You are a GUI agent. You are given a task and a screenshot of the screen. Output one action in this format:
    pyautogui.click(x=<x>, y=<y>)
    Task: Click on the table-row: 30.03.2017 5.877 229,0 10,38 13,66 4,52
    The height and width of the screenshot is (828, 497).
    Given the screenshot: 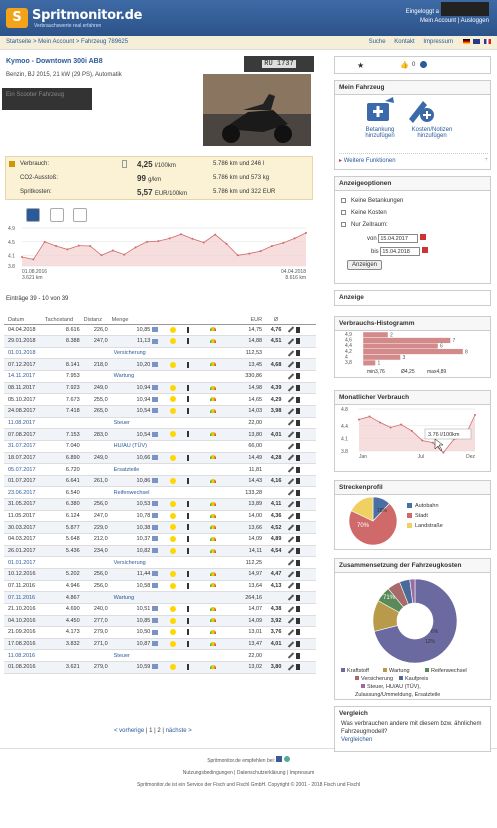 What is the action you would take?
    pyautogui.click(x=160, y=528)
    